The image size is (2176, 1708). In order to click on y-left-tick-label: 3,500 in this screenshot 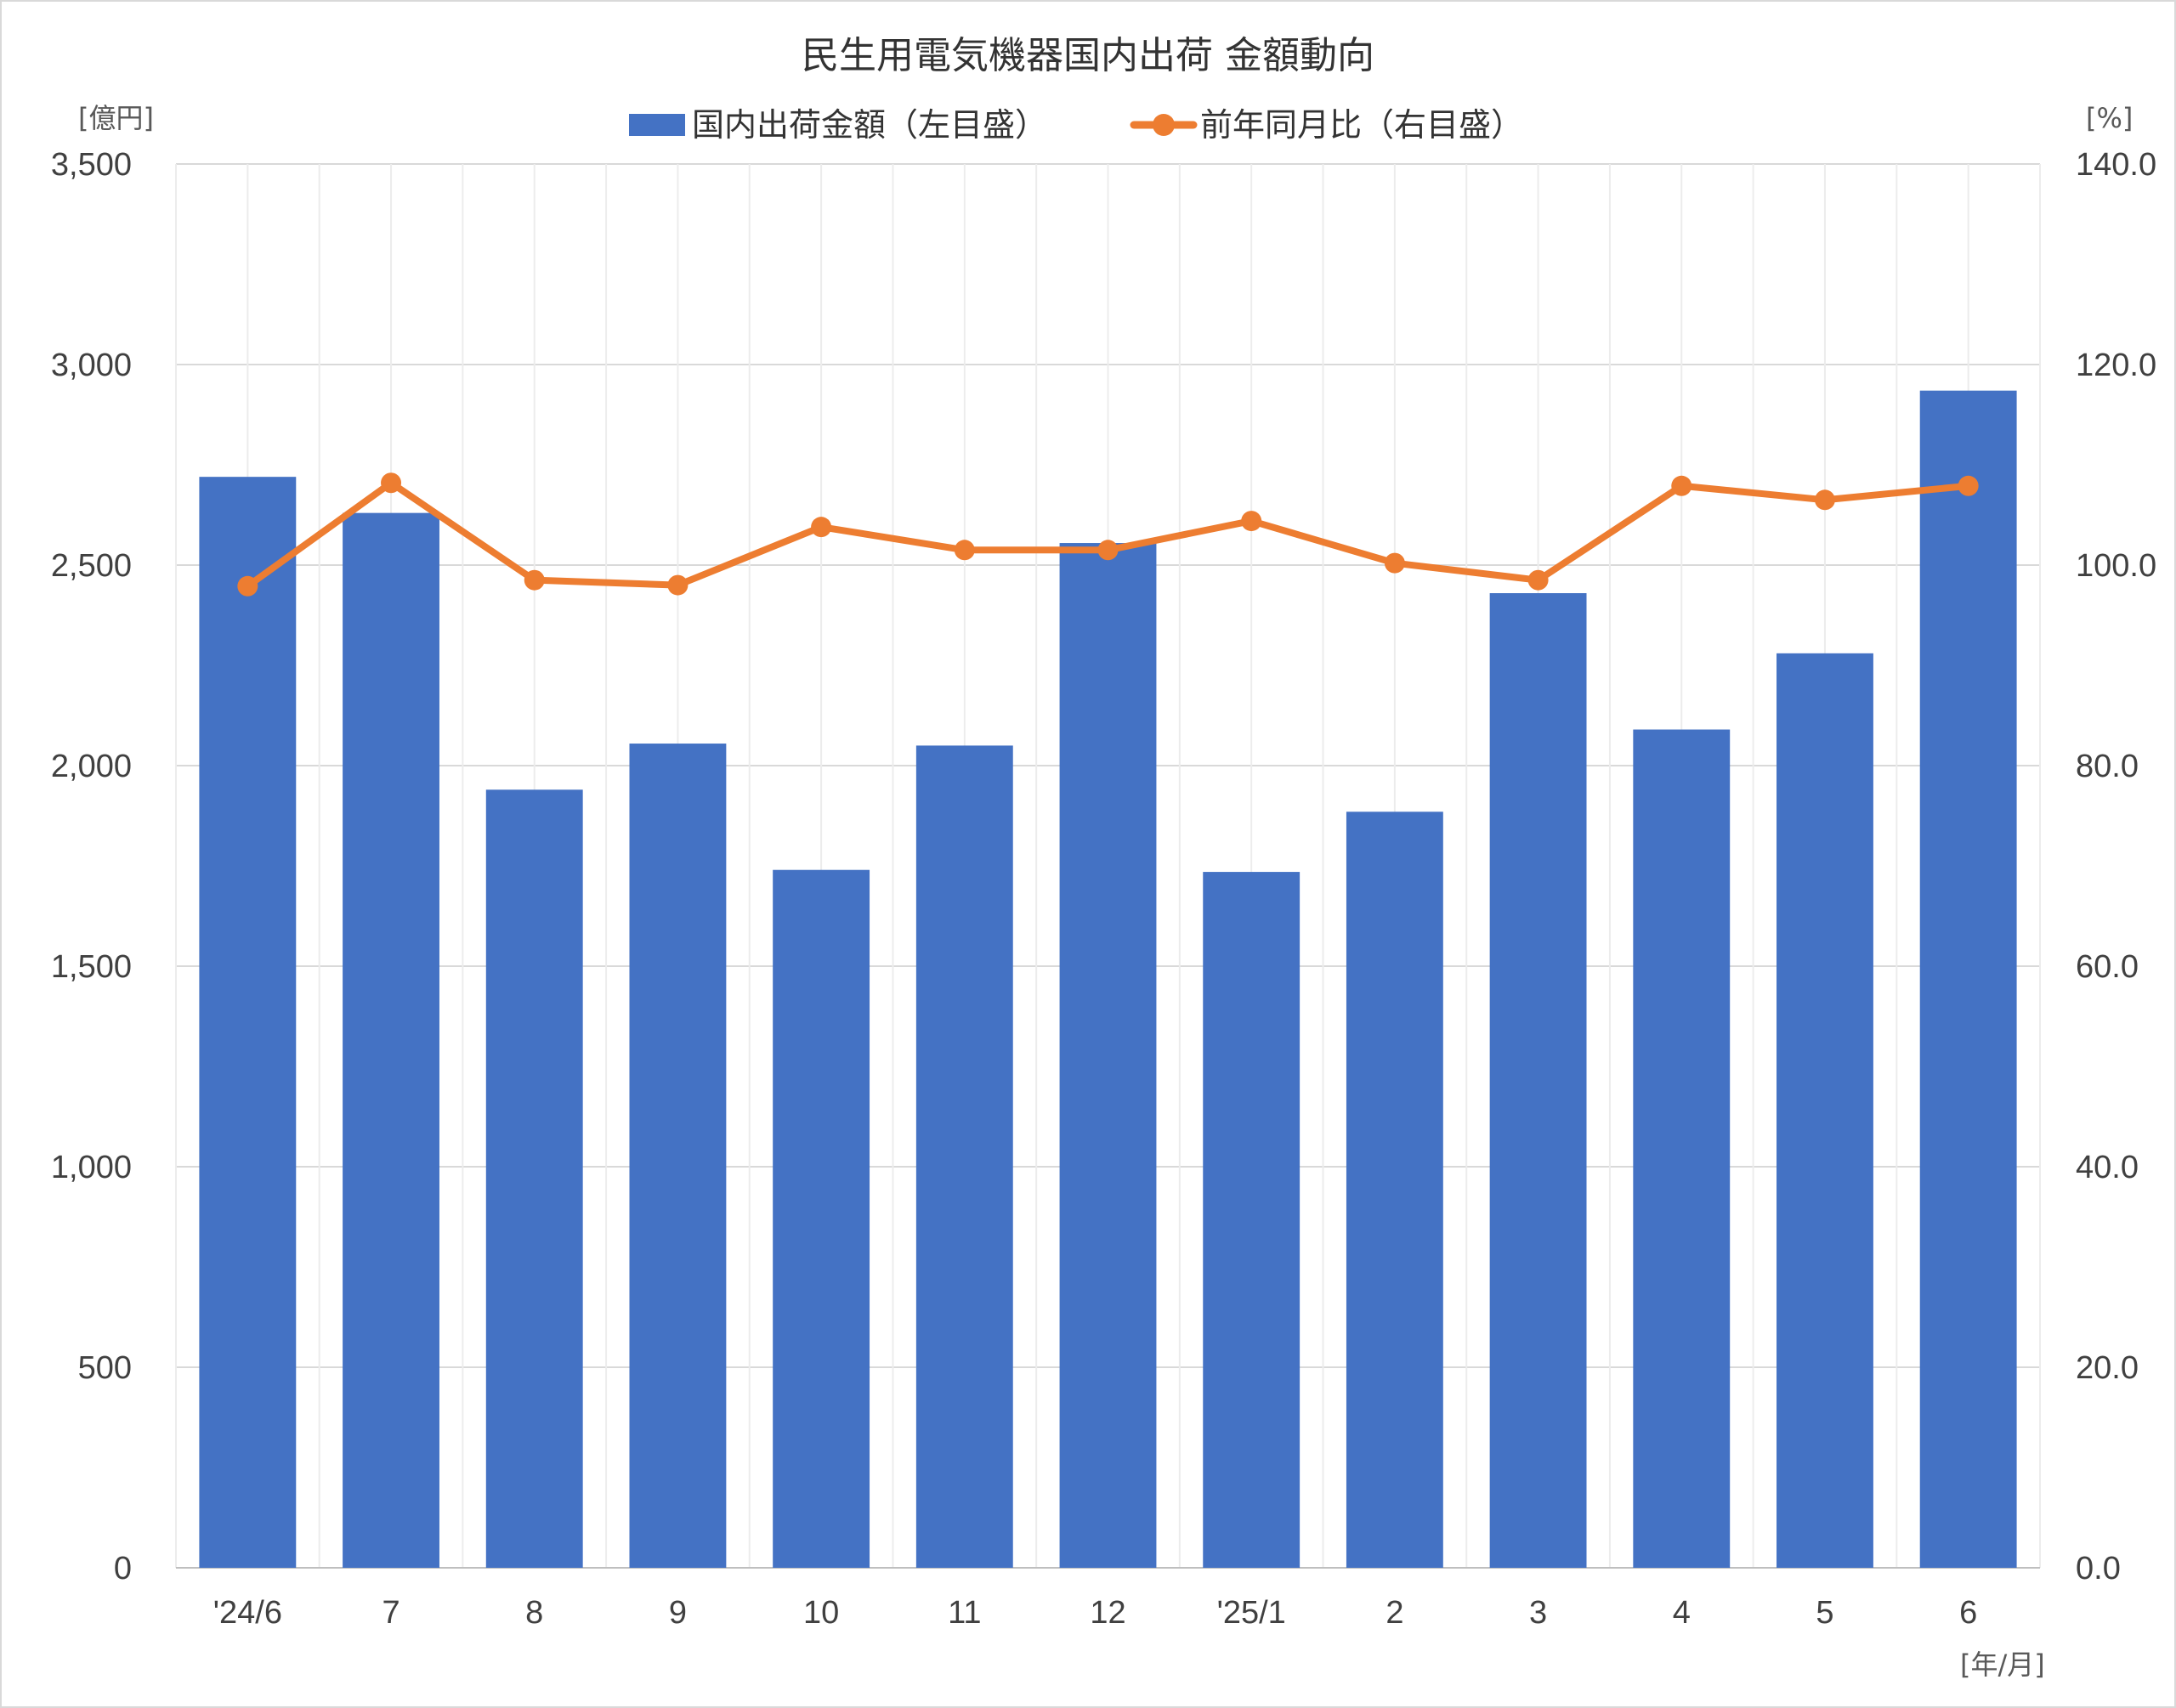, I will do `click(91, 165)`.